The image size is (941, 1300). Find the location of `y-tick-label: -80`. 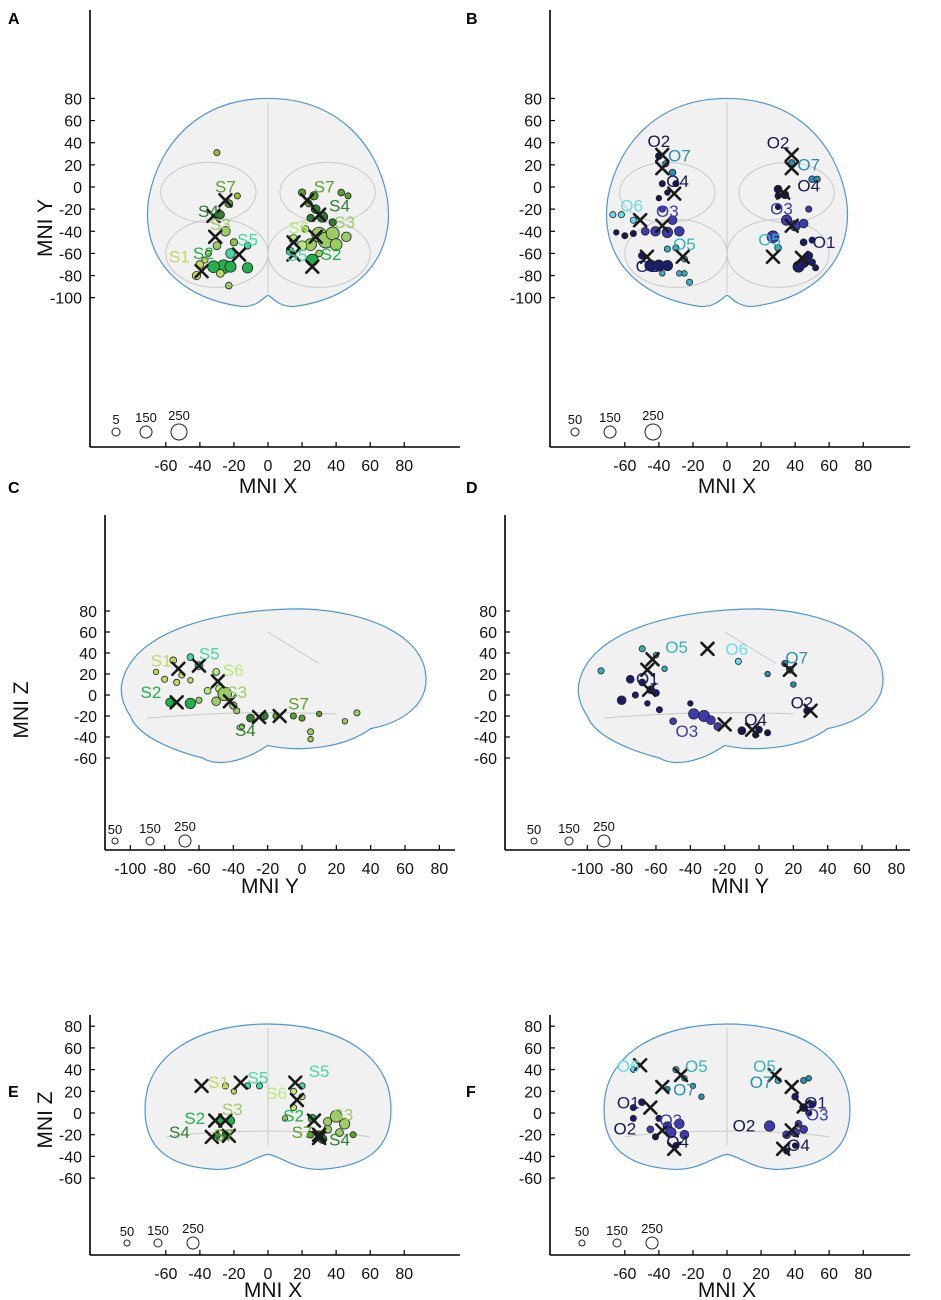

y-tick-label: -80 is located at coordinates (70, 277).